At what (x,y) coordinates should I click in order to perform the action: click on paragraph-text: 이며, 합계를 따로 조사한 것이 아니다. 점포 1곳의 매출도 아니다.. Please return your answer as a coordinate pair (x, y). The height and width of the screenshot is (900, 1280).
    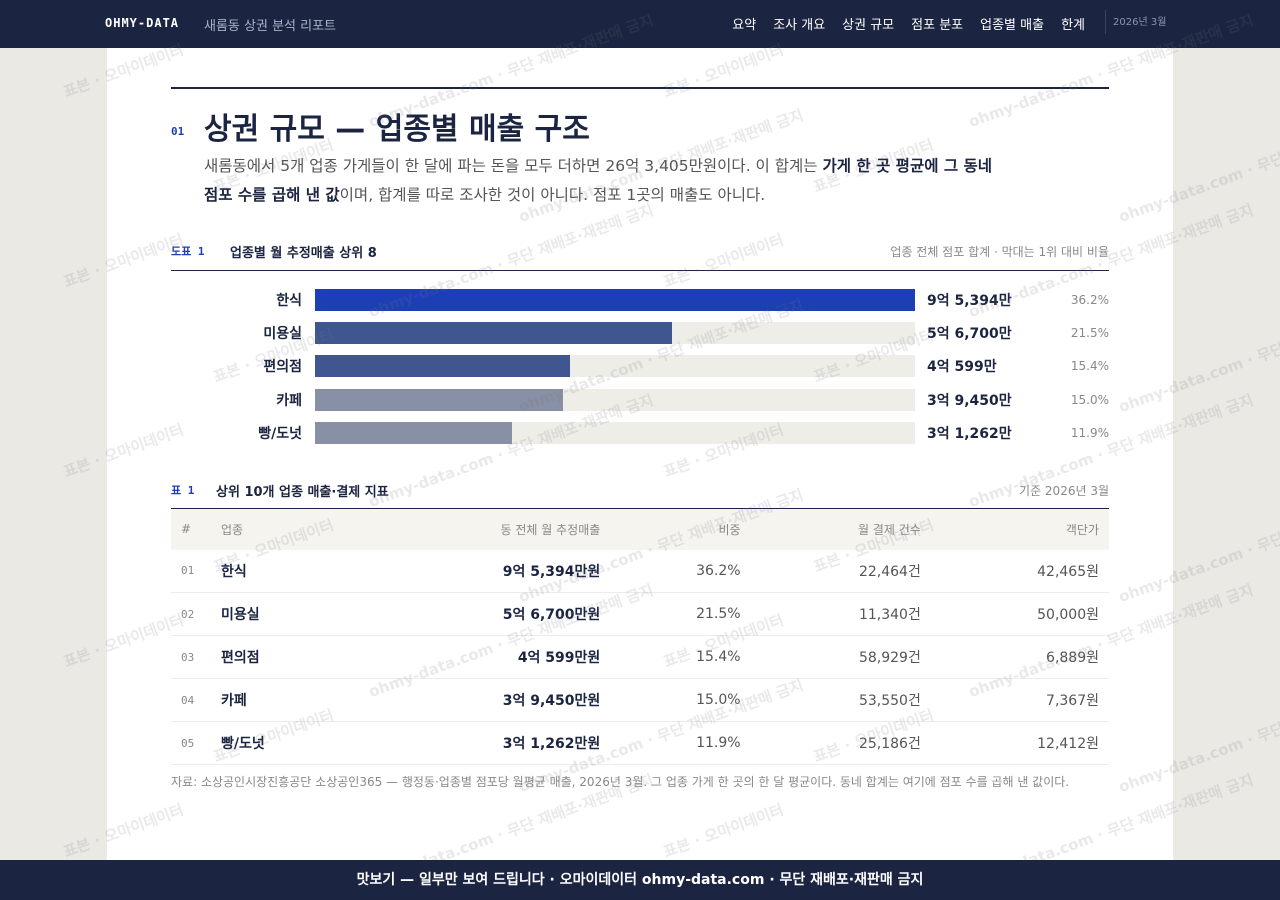
    Looking at the image, I should click on (552, 195).